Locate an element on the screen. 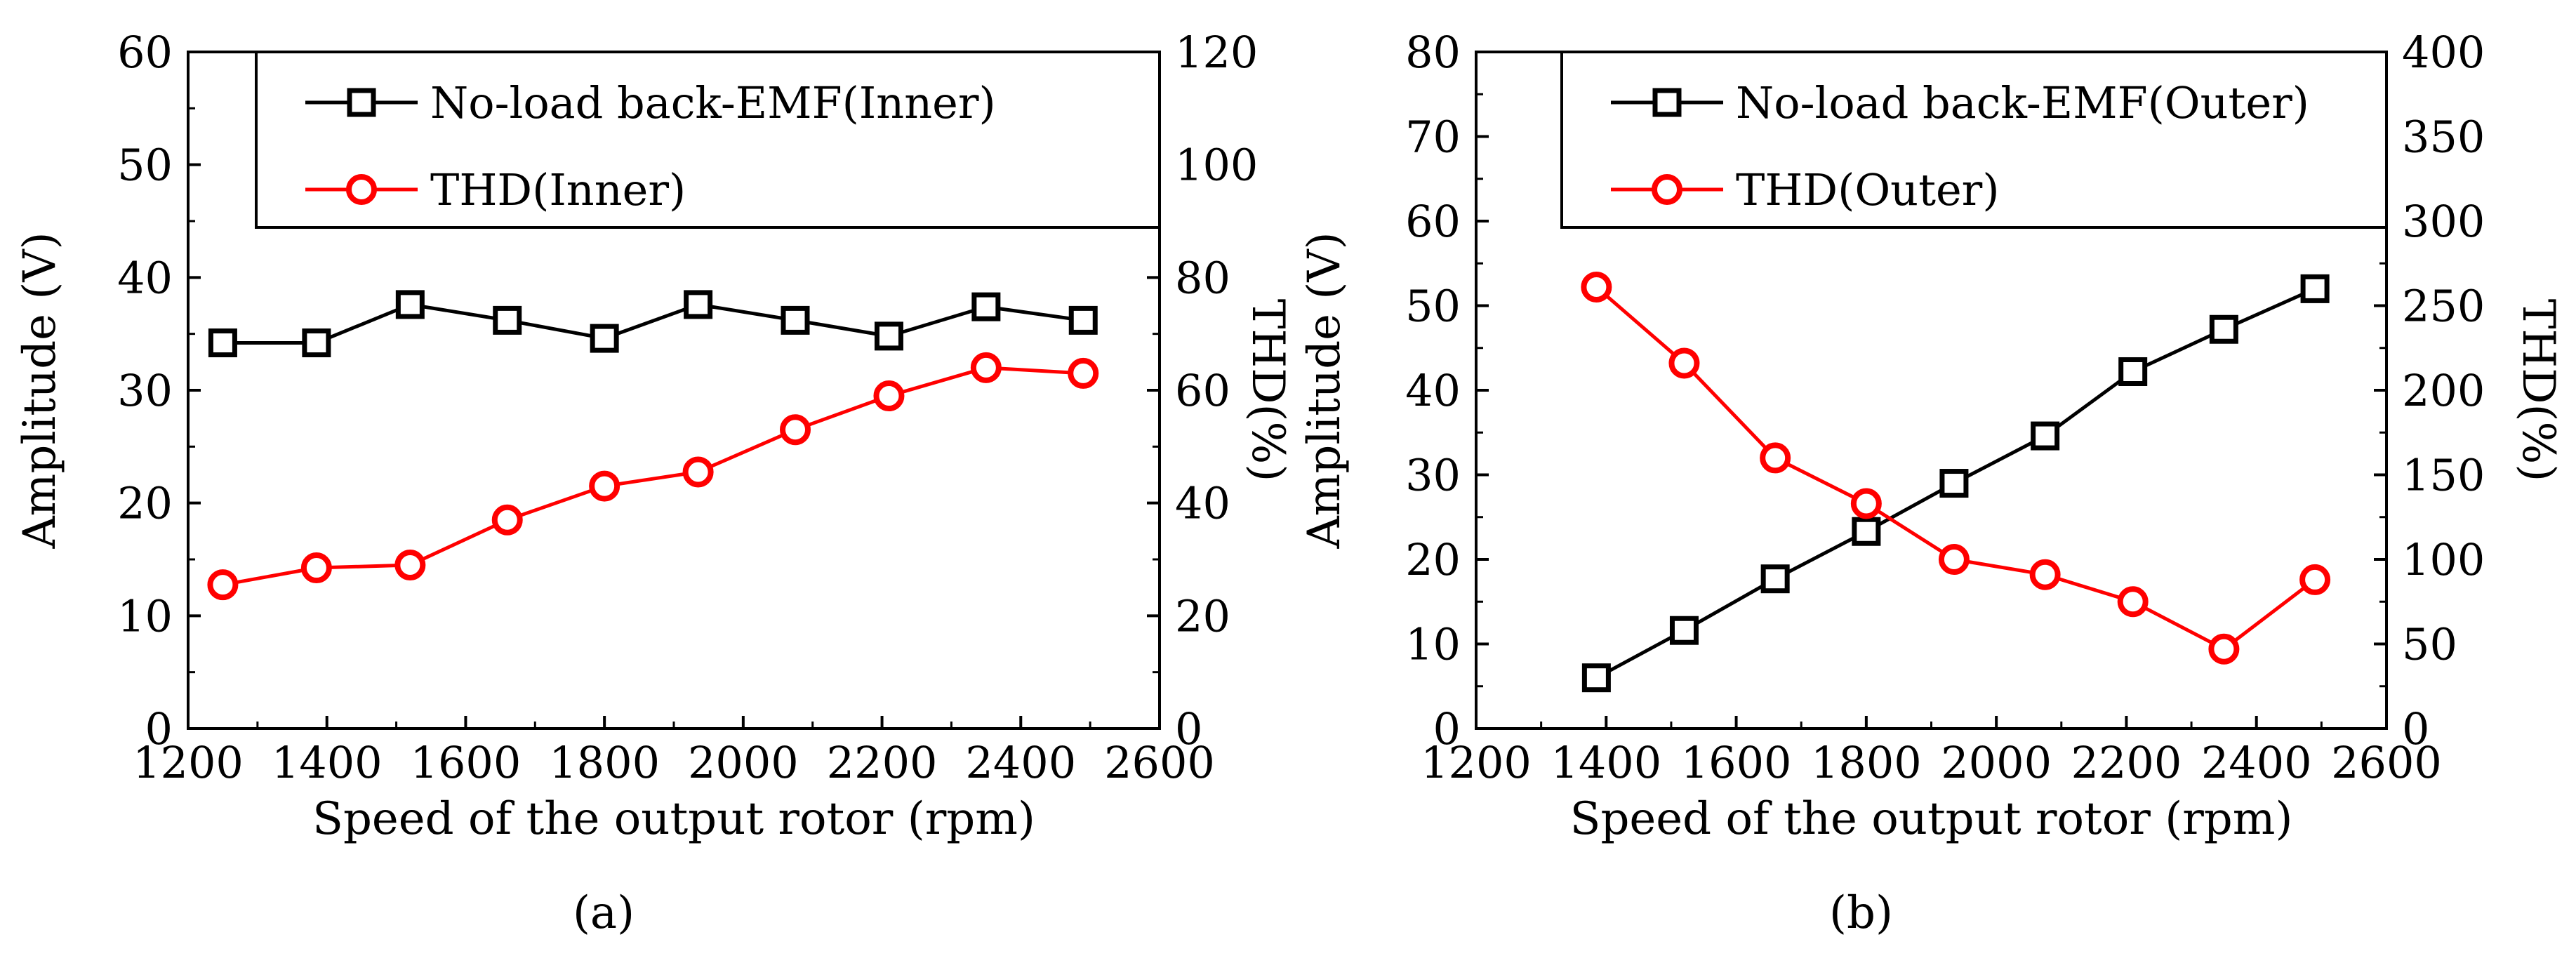 This screenshot has height=977, width=2576. y2-tick-label: 200 is located at coordinates (2444, 390).